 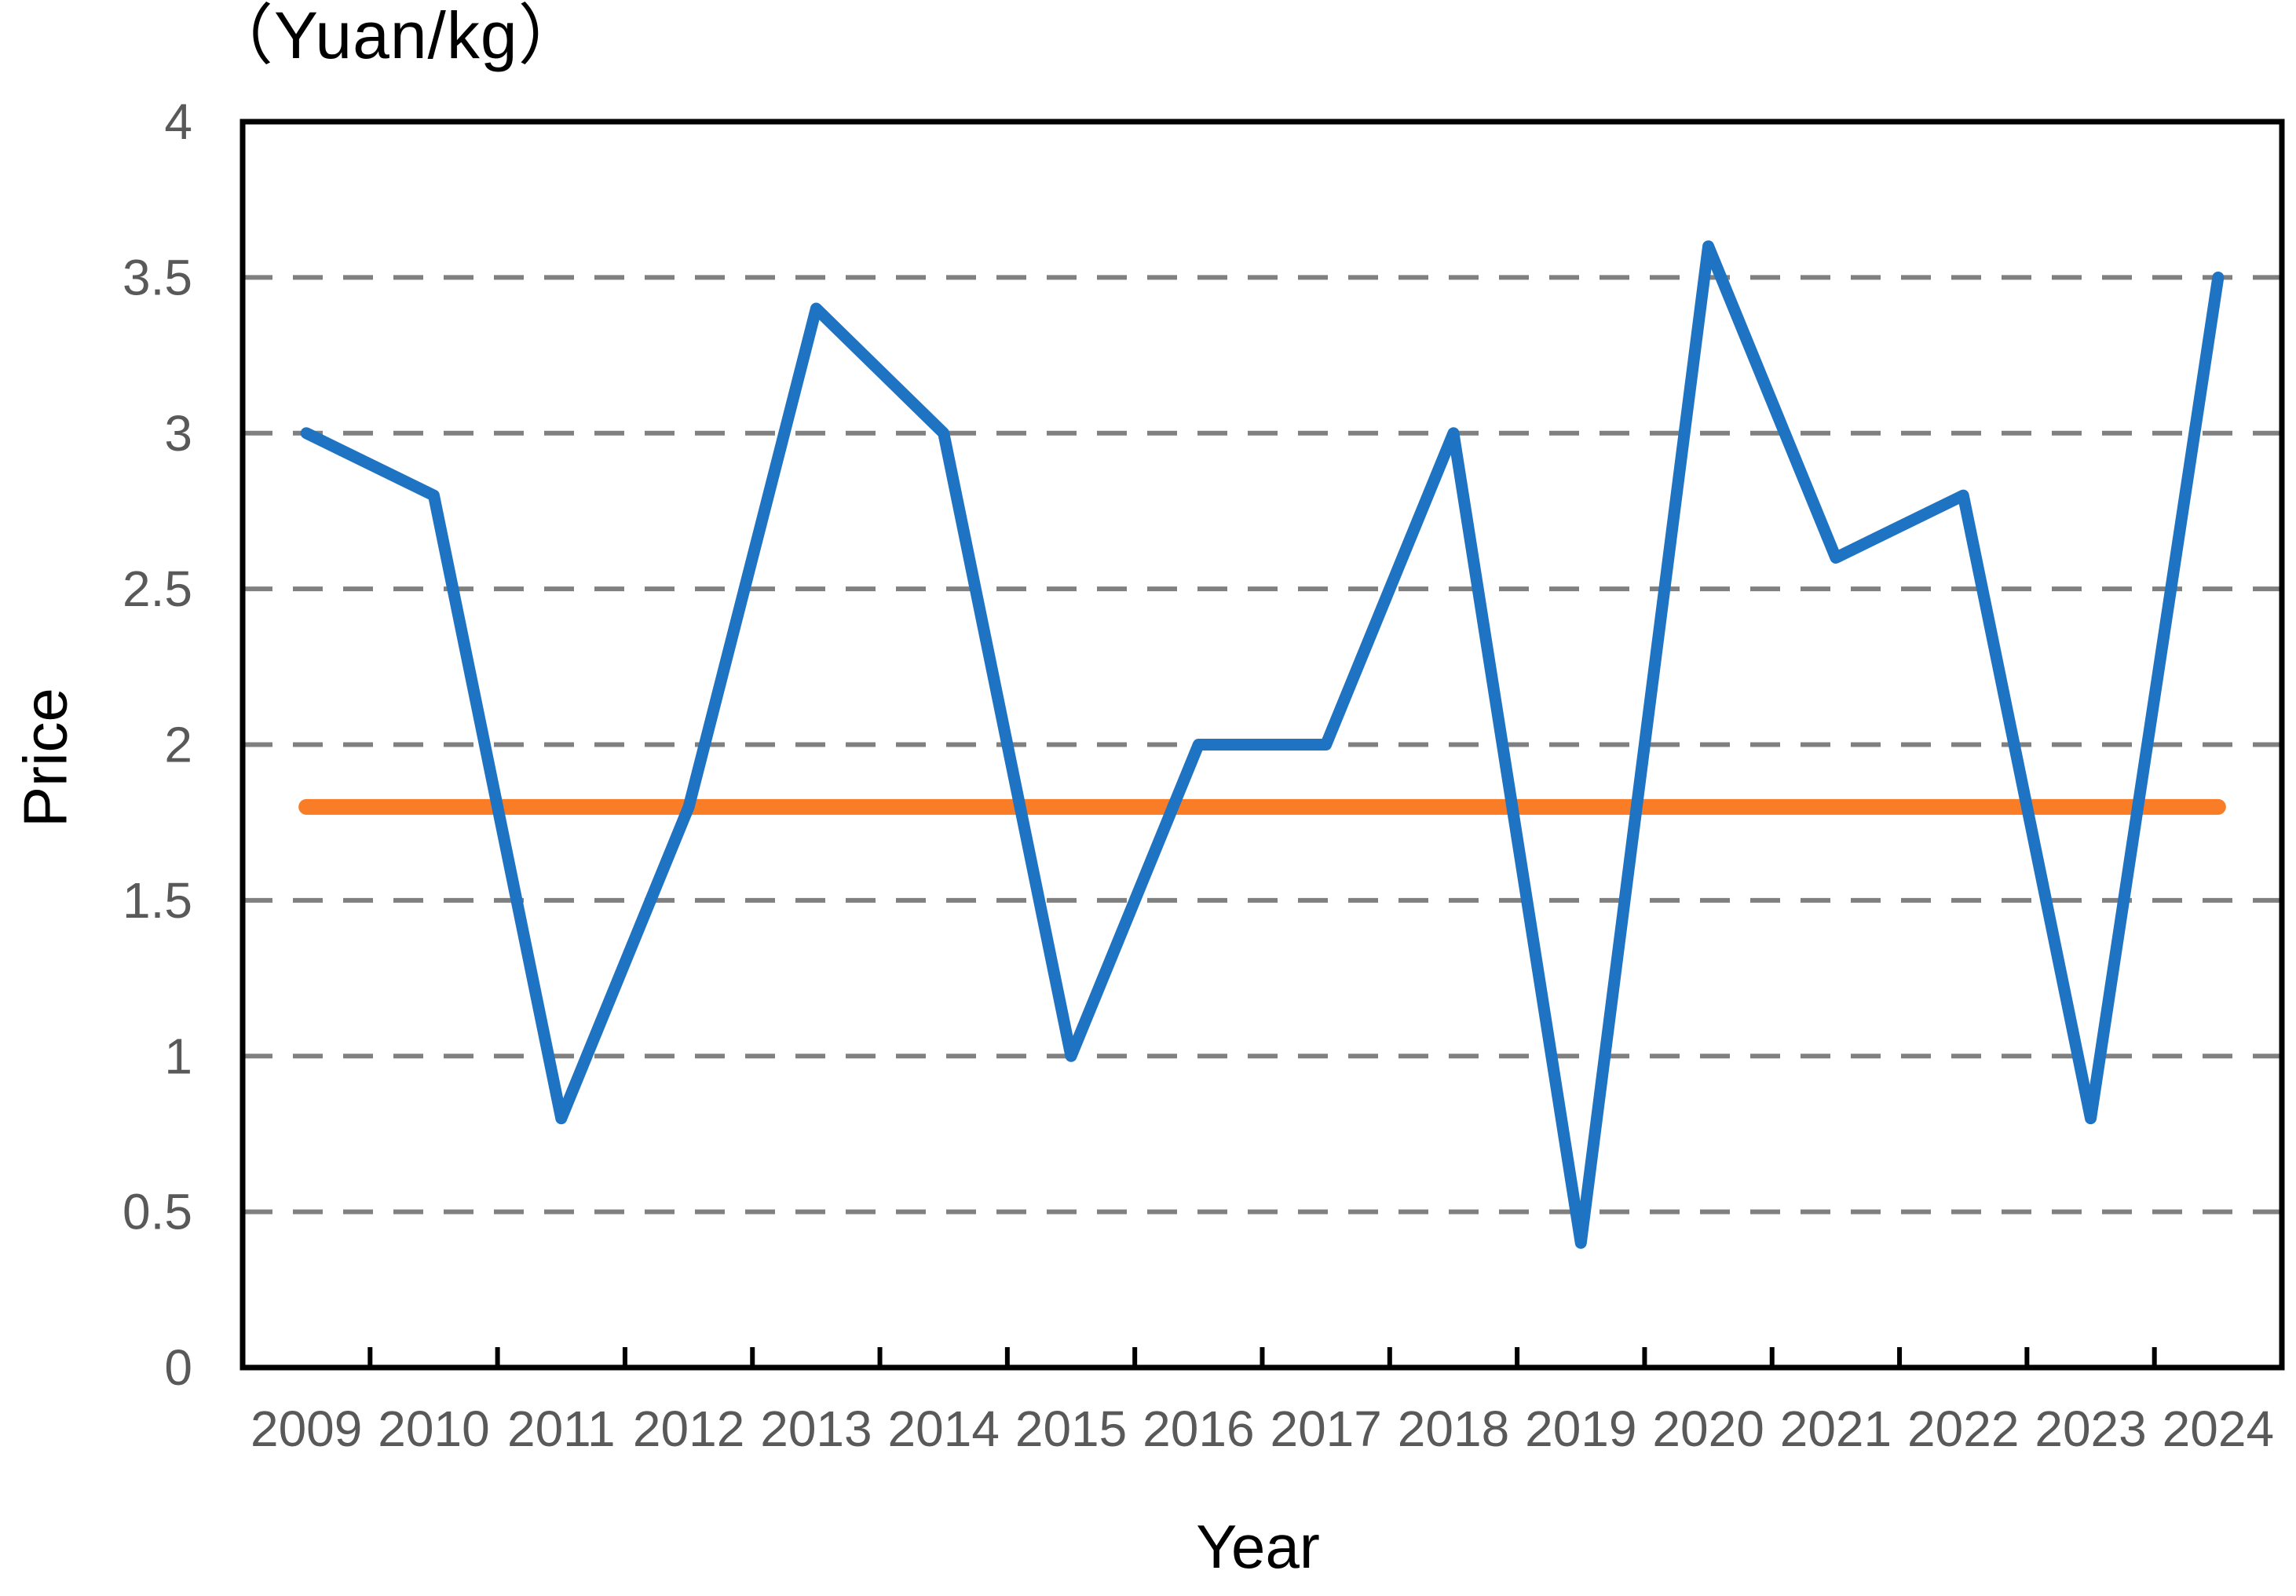 I want to click on x-tick-label: 2019, so click(x=1581, y=1429).